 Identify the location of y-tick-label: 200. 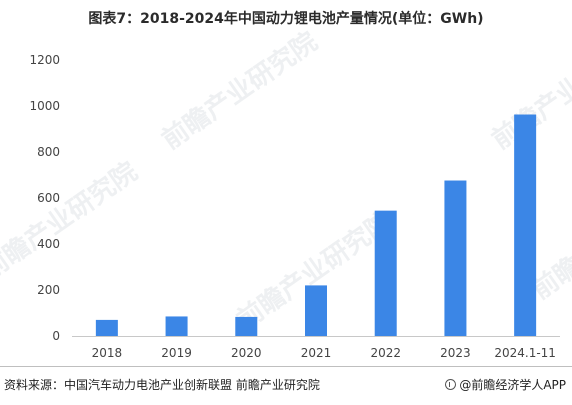
(48, 290).